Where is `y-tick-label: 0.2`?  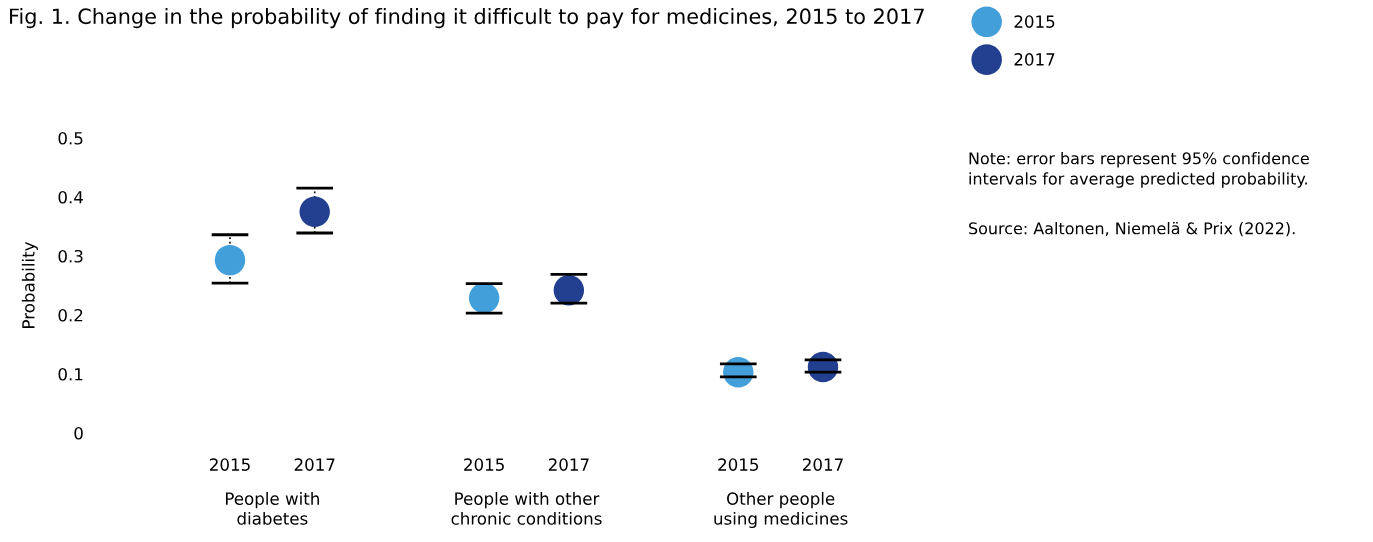
y-tick-label: 0.2 is located at coordinates (70, 315).